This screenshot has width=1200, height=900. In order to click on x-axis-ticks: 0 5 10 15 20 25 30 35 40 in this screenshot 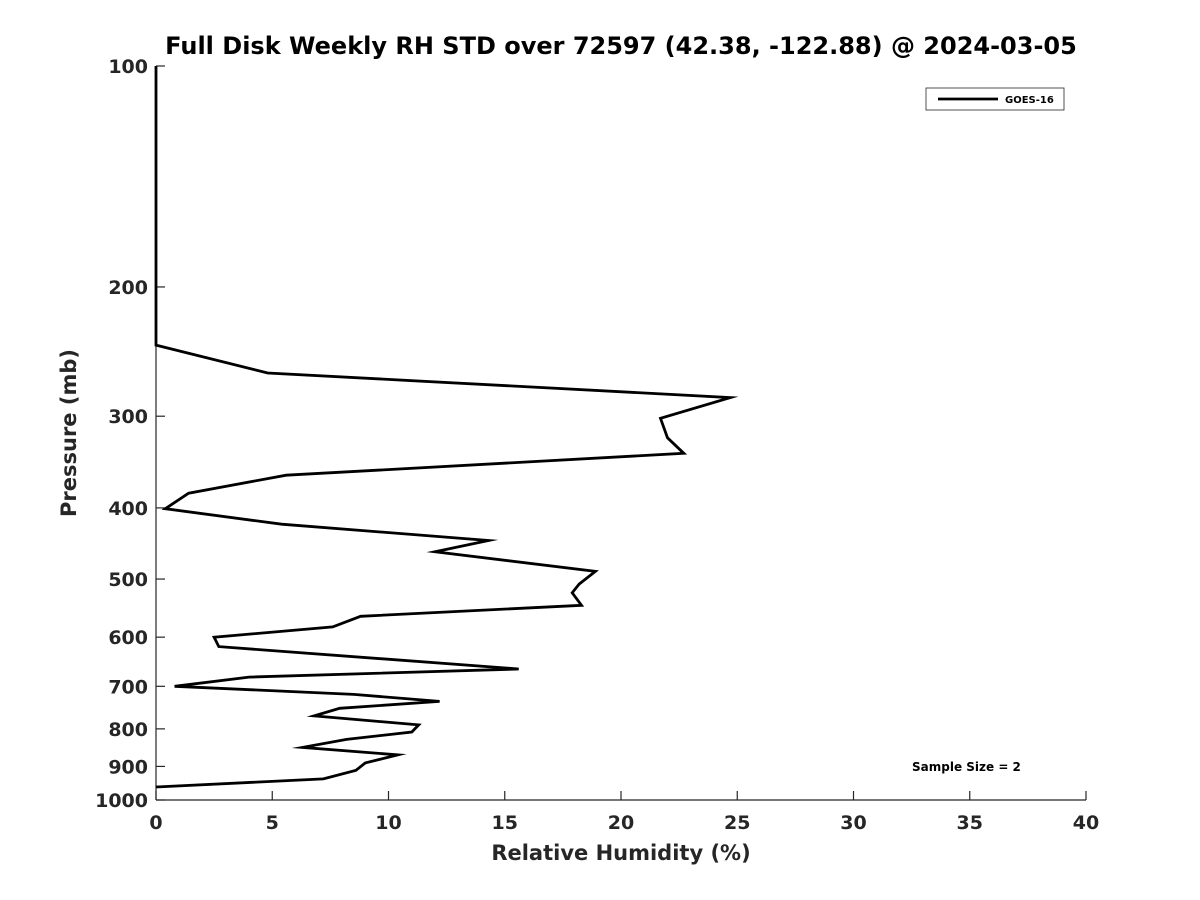, I will do `click(624, 812)`.